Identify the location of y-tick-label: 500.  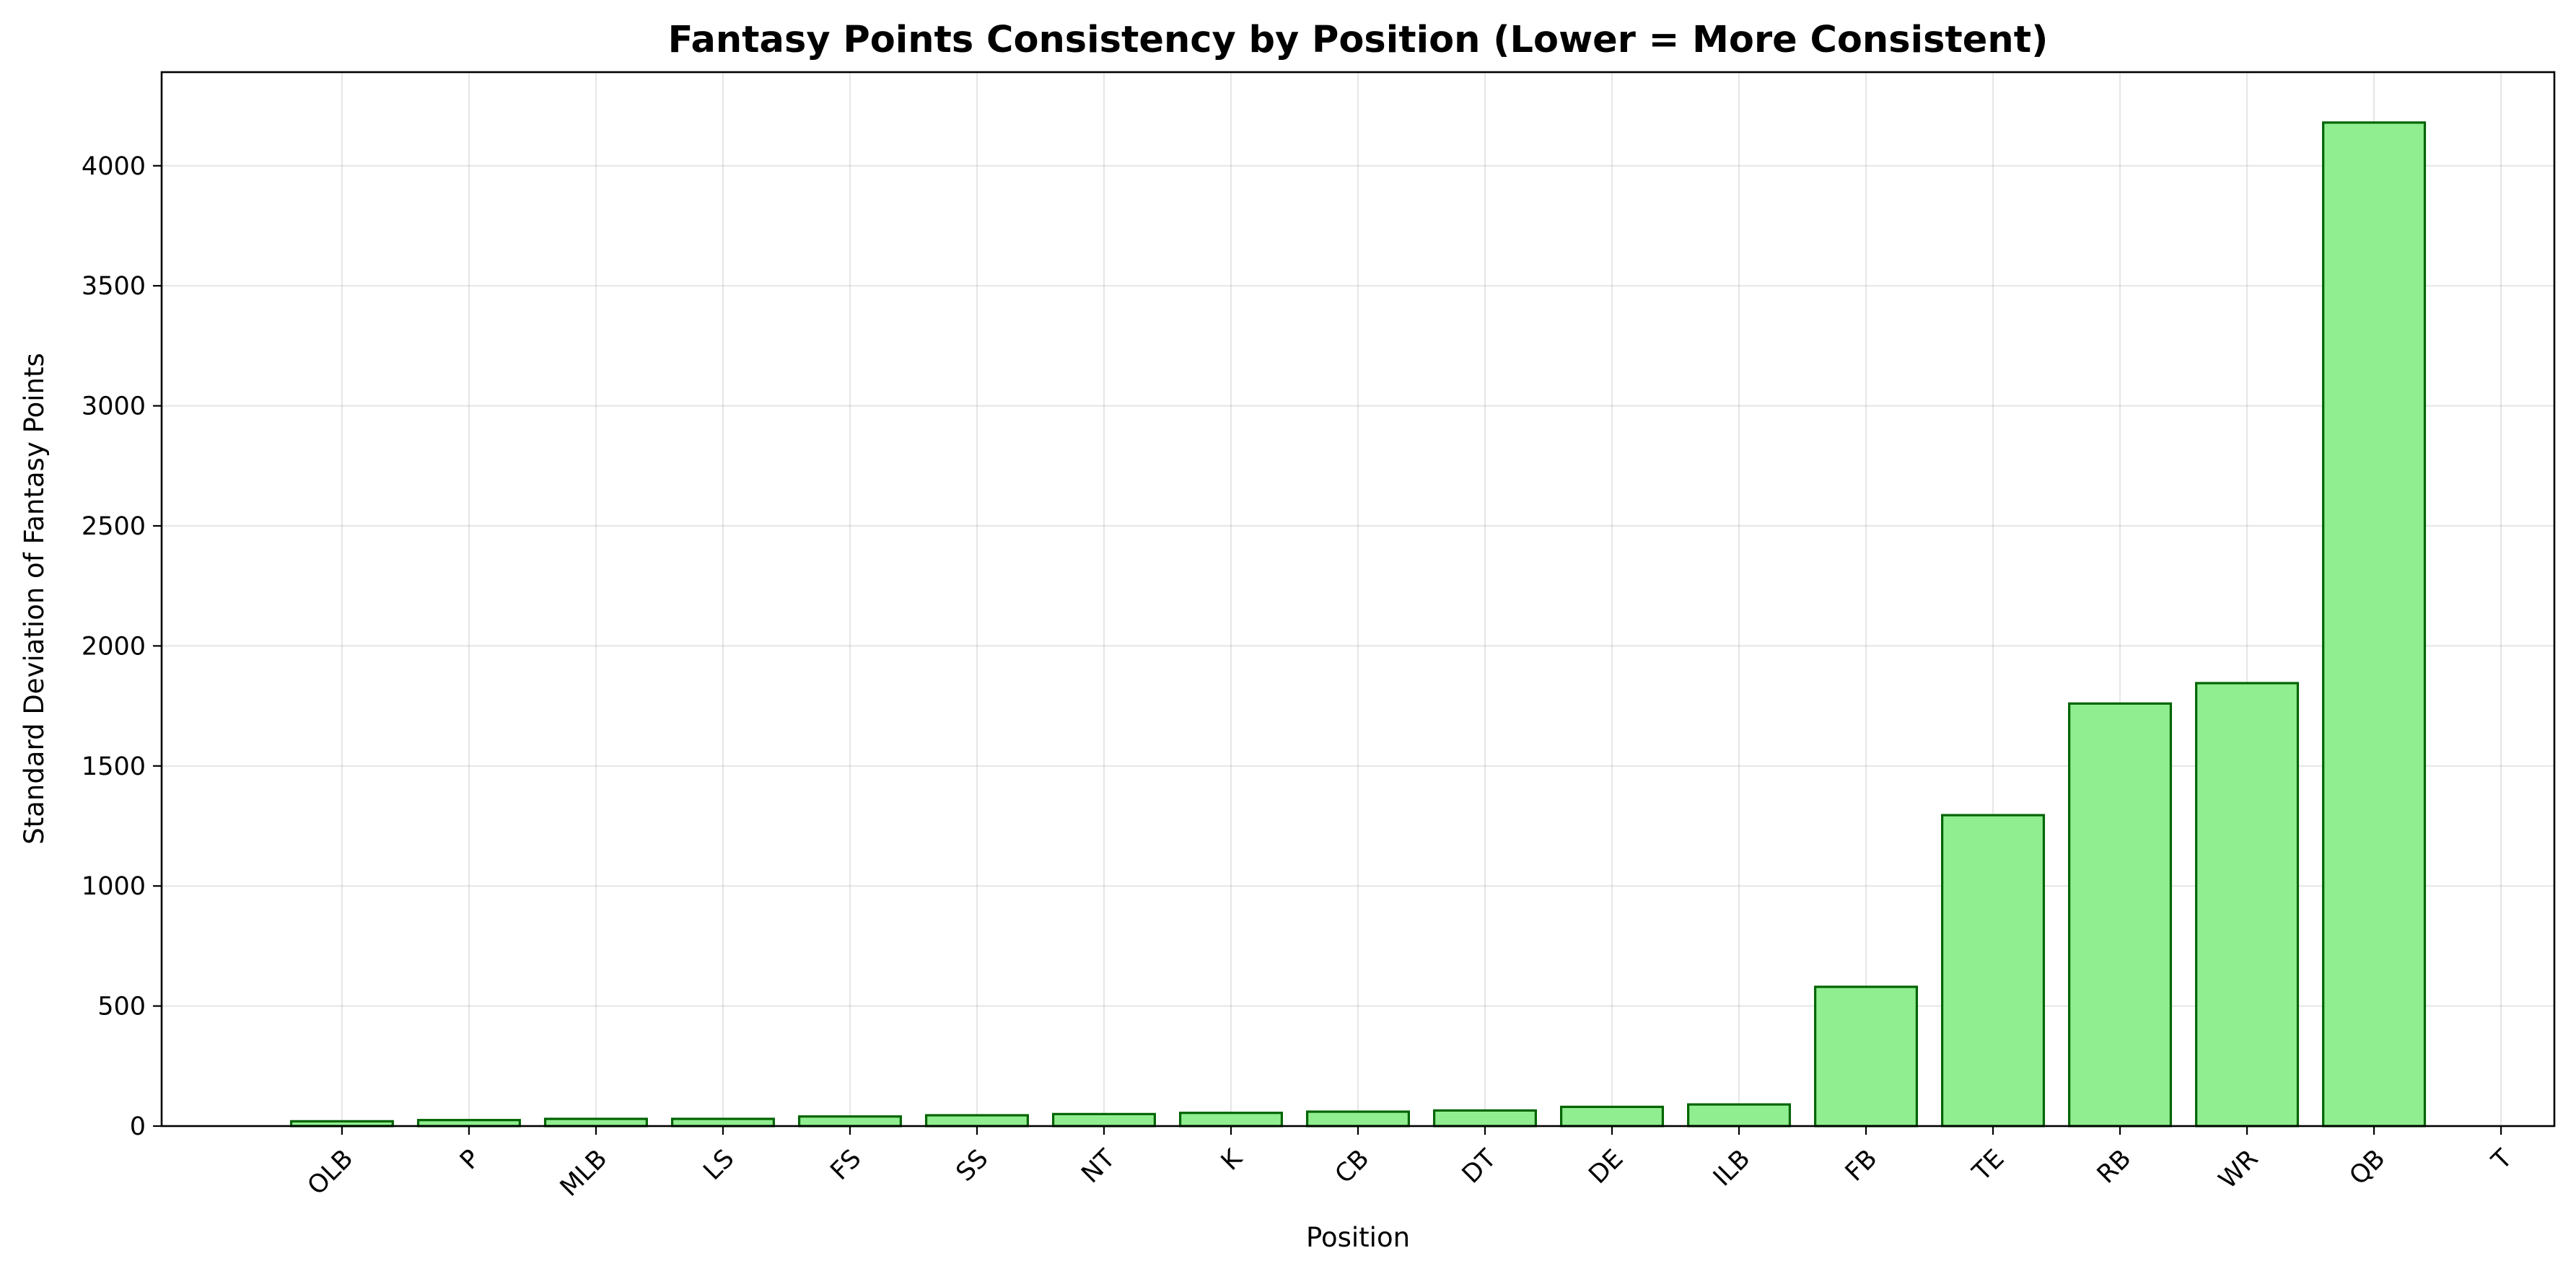
(122, 1007).